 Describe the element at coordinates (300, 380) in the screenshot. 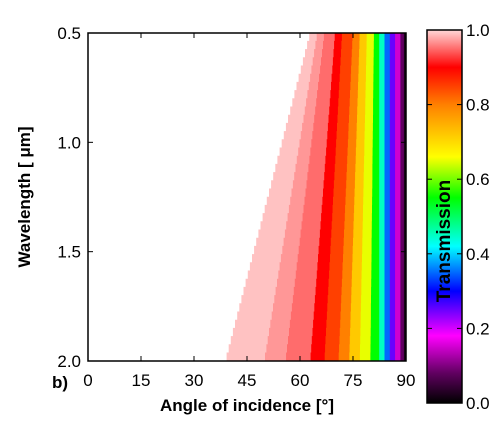

I see `x-tick-label: 60` at that location.